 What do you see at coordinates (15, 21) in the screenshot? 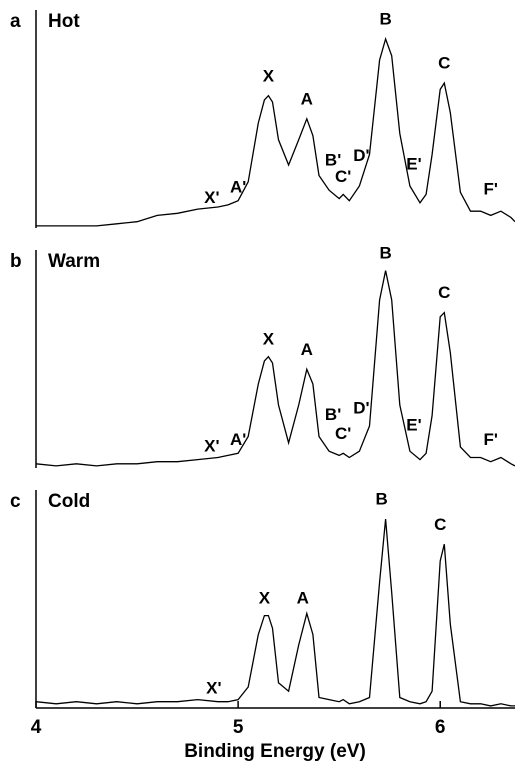
I see `panel-label: a` at bounding box center [15, 21].